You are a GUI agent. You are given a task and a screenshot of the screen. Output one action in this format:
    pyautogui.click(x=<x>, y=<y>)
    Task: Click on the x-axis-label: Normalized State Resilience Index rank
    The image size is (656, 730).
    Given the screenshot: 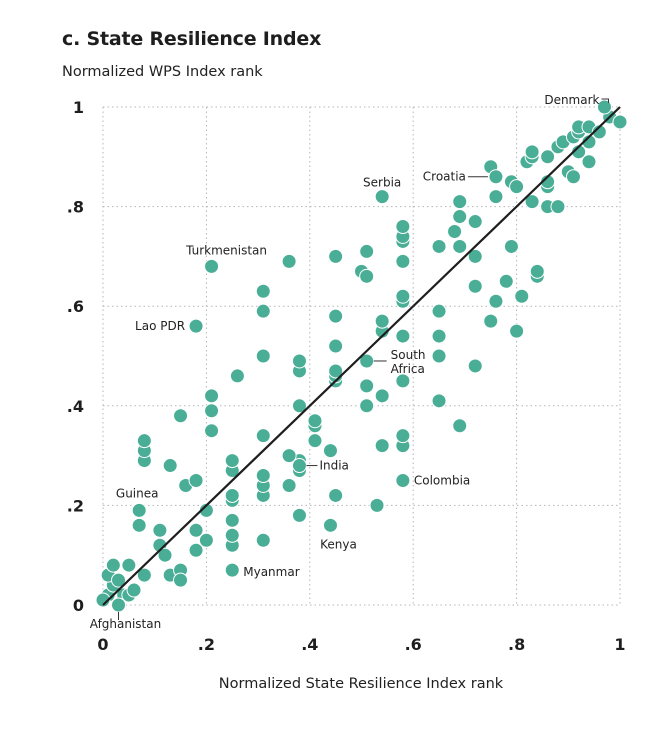 What is the action you would take?
    pyautogui.click(x=361, y=684)
    